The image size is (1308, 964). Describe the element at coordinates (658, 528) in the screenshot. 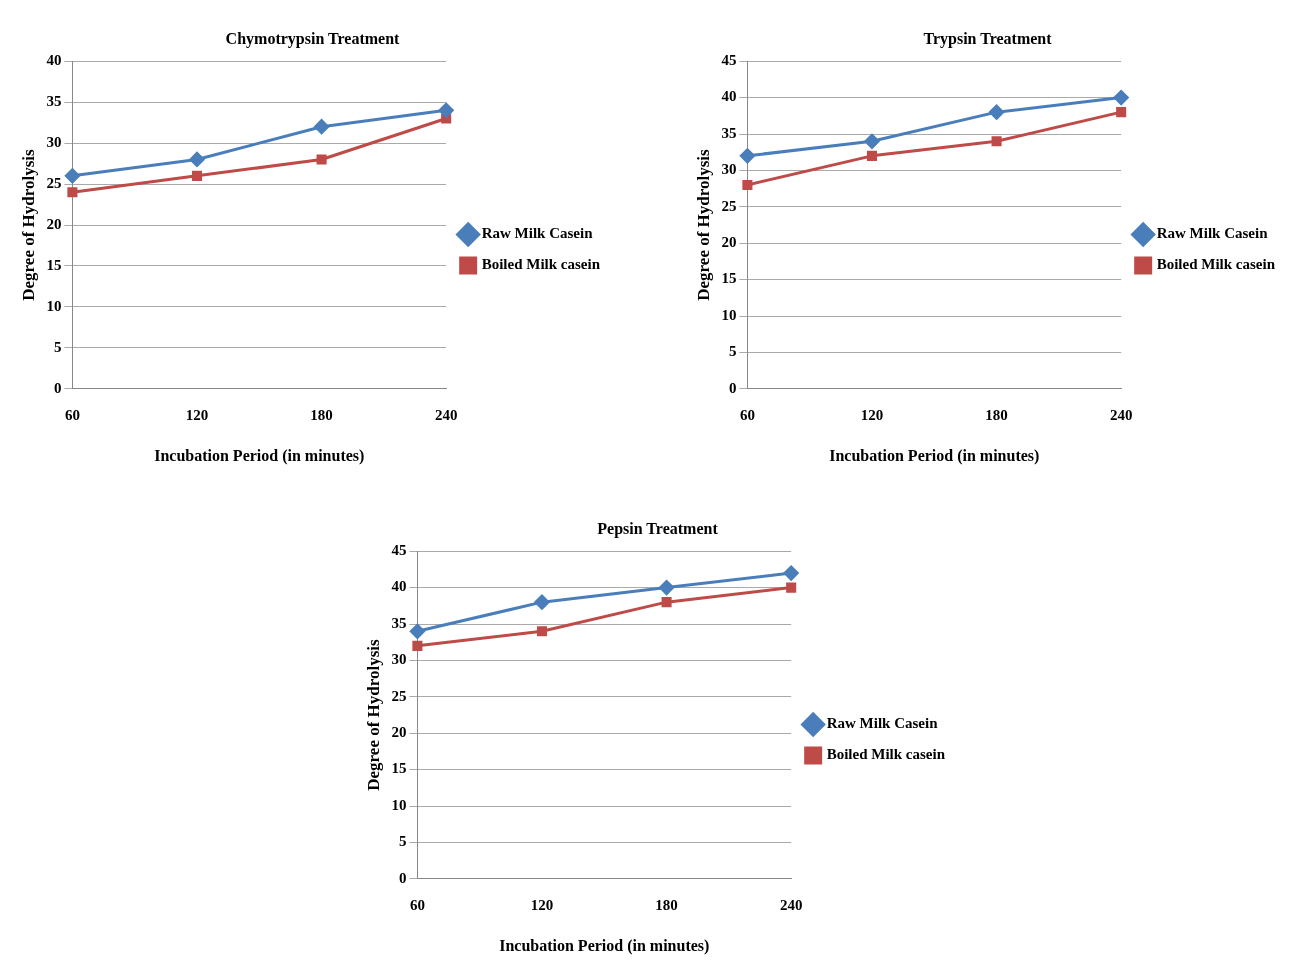

I see `chart-title: Pepsin Treatment` at that location.